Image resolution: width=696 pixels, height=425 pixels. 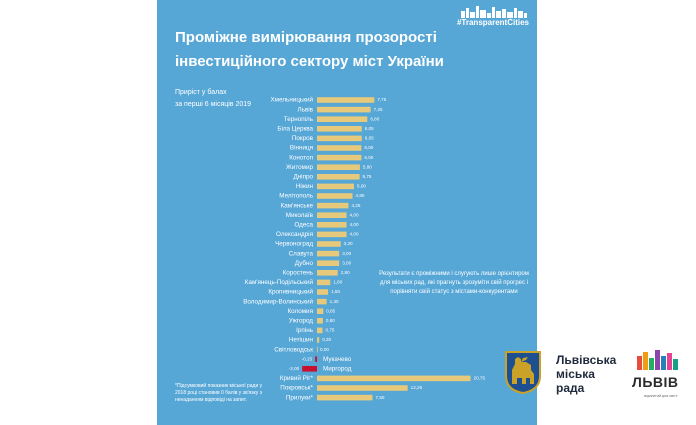 What do you see at coordinates (570, 388) in the screenshot?
I see `city-name-line-3: рада` at bounding box center [570, 388].